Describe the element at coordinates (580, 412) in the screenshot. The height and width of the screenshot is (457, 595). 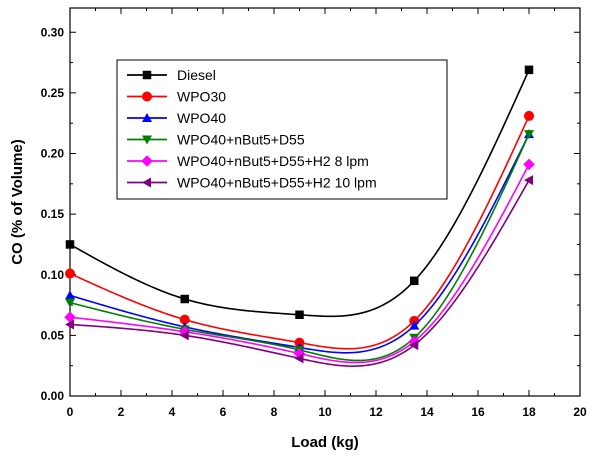
I see `x-tick-label: 20` at that location.